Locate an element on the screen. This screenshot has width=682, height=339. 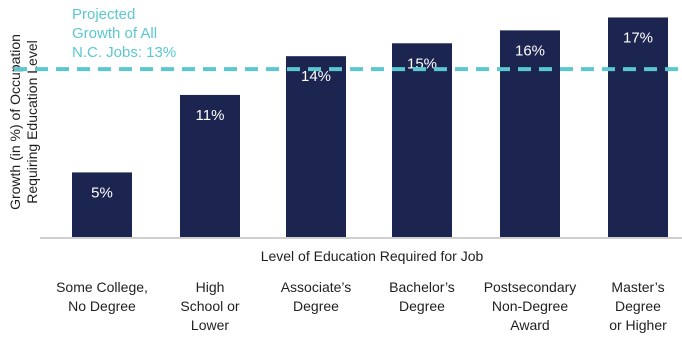
category-label-6: Master’s Degree or Higher is located at coordinates (638, 306).